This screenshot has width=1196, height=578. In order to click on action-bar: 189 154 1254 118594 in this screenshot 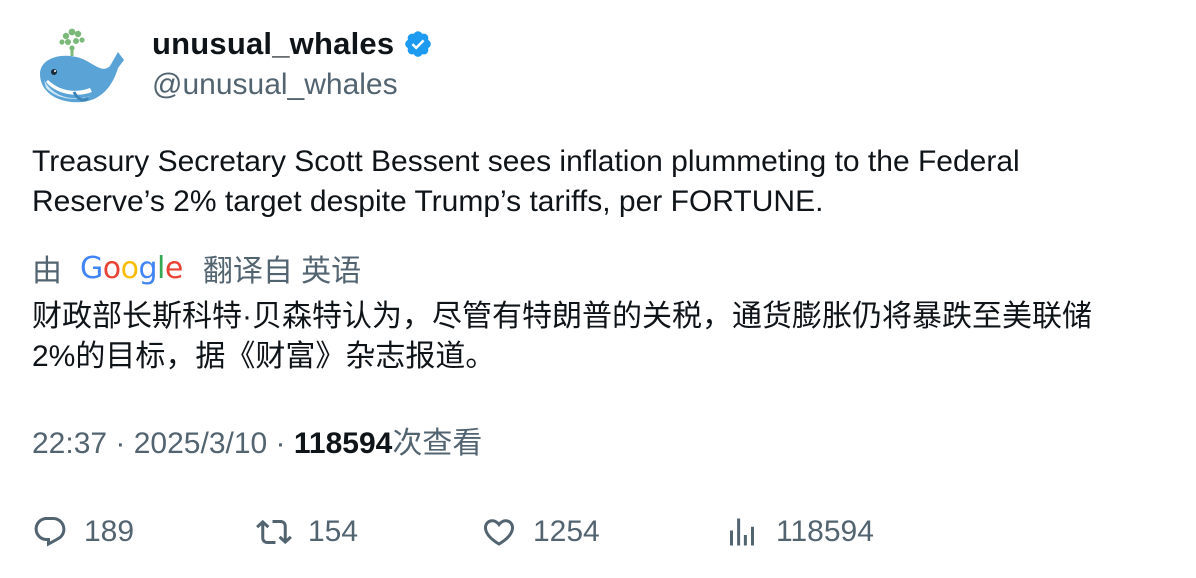, I will do `click(602, 532)`.